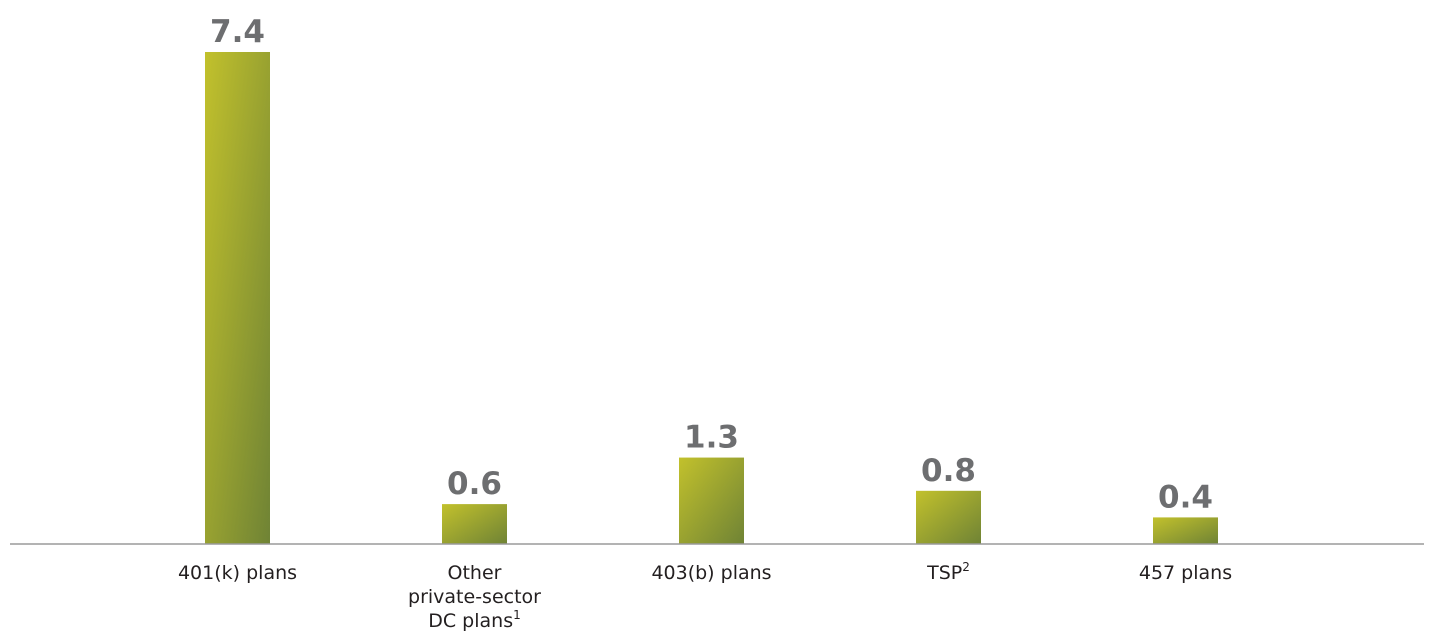 Image resolution: width=1430 pixels, height=634 pixels. I want to click on category-label-line: 457 plans, so click(1185, 573).